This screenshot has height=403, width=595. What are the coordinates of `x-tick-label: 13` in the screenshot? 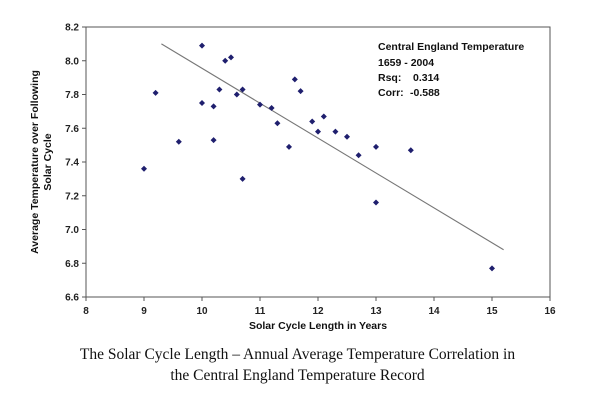 It's located at (376, 311).